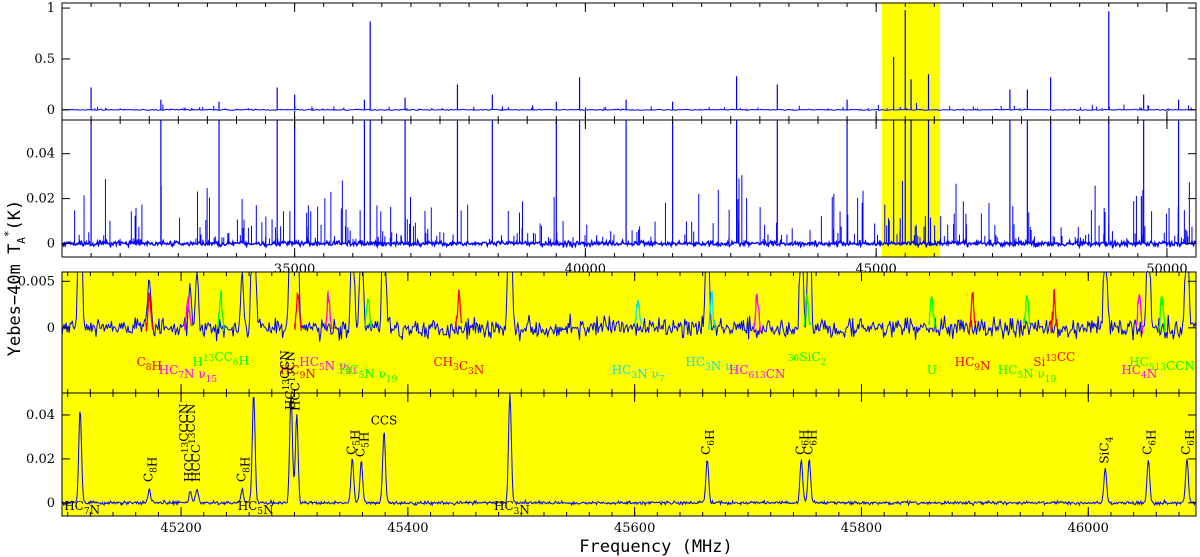 Image resolution: width=1200 pixels, height=557 pixels. I want to click on y-axis-strong-tick-label: 0, so click(51, 503).